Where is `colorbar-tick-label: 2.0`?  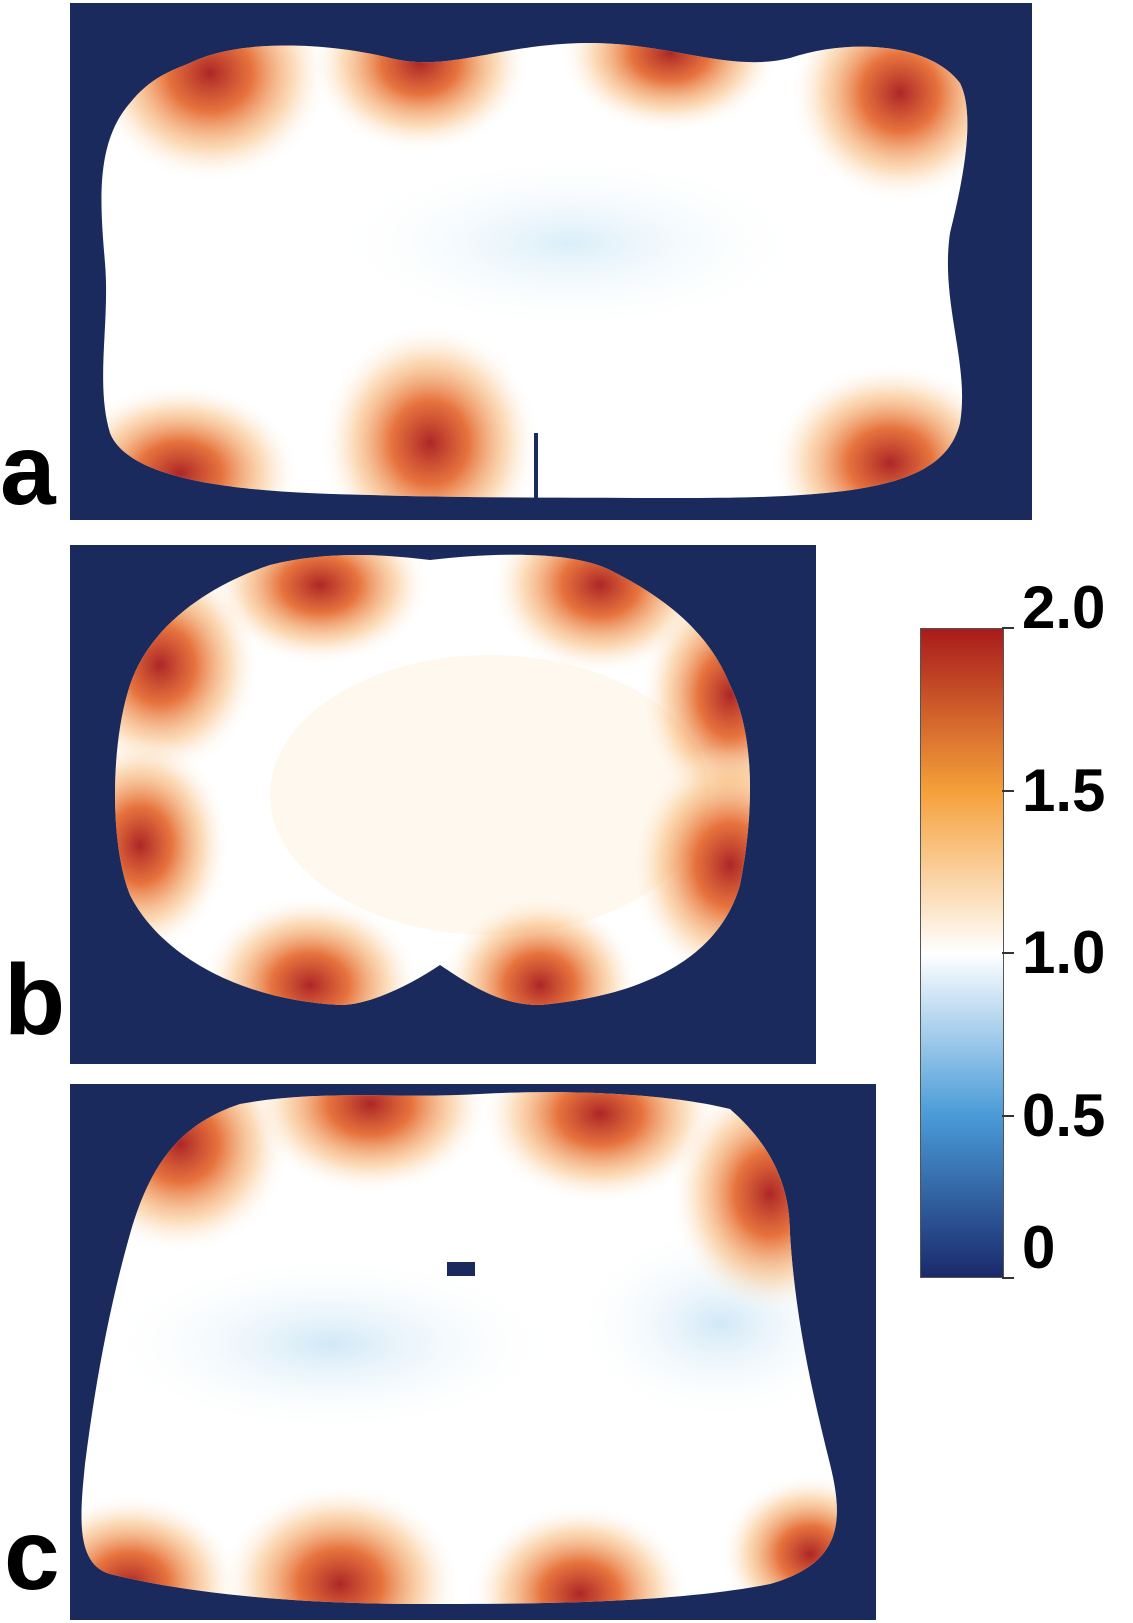 colorbar-tick-label: 2.0 is located at coordinates (1064, 607).